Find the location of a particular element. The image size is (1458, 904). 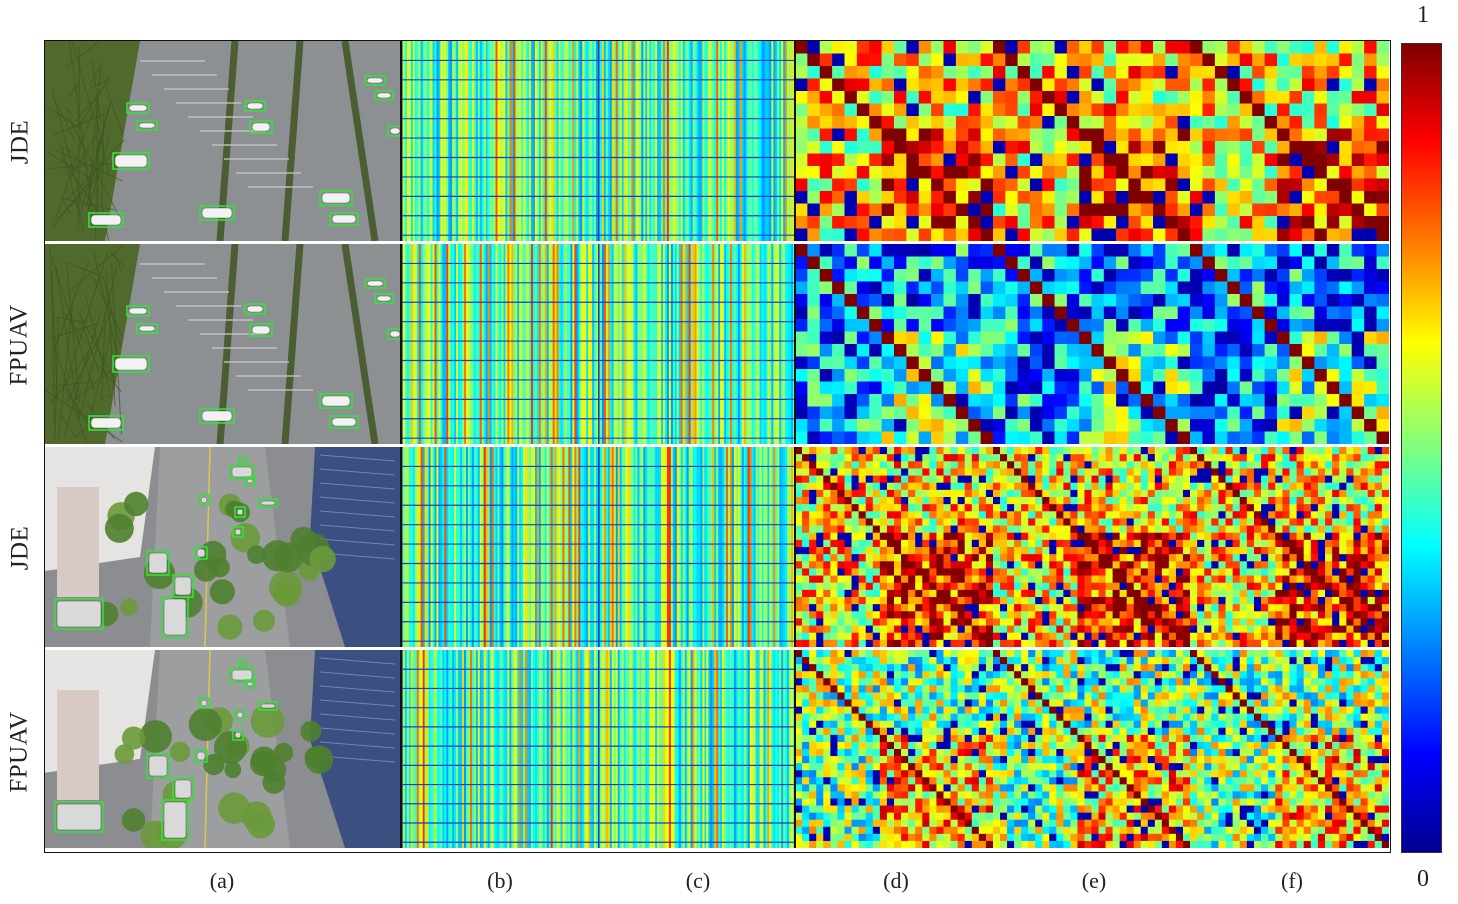

row-label-4: FPUAV is located at coordinates (19, 752).